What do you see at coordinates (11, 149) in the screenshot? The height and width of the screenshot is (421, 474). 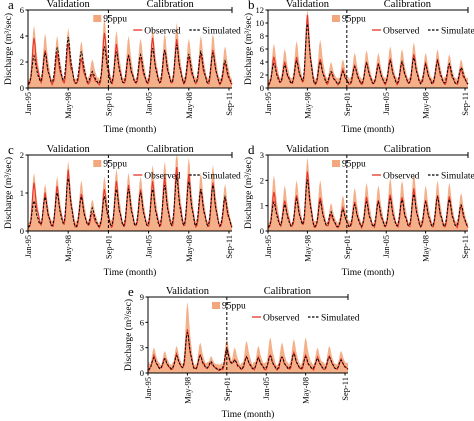 I see `panel-letter-c: c` at bounding box center [11, 149].